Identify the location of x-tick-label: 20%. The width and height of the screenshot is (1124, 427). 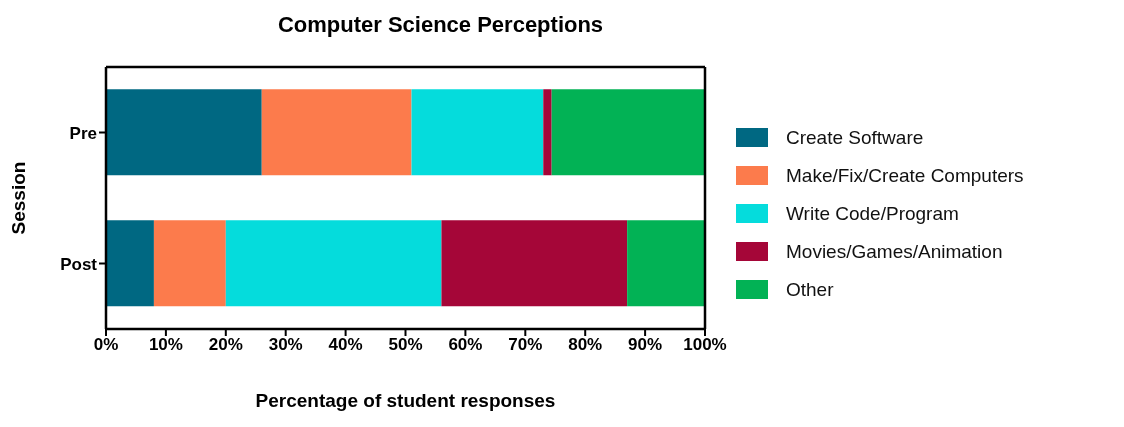
(225, 345).